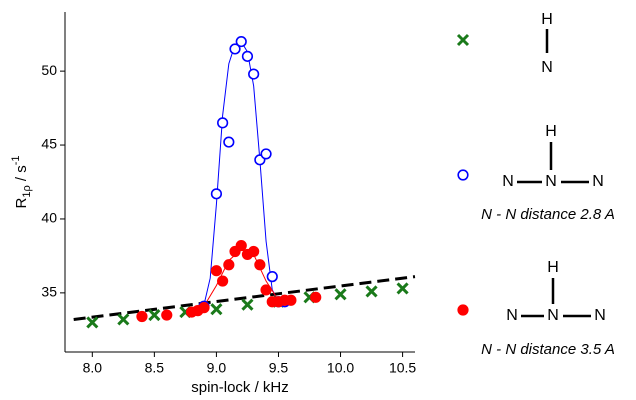  I want to click on x-tick-label: 9.0, so click(217, 368).